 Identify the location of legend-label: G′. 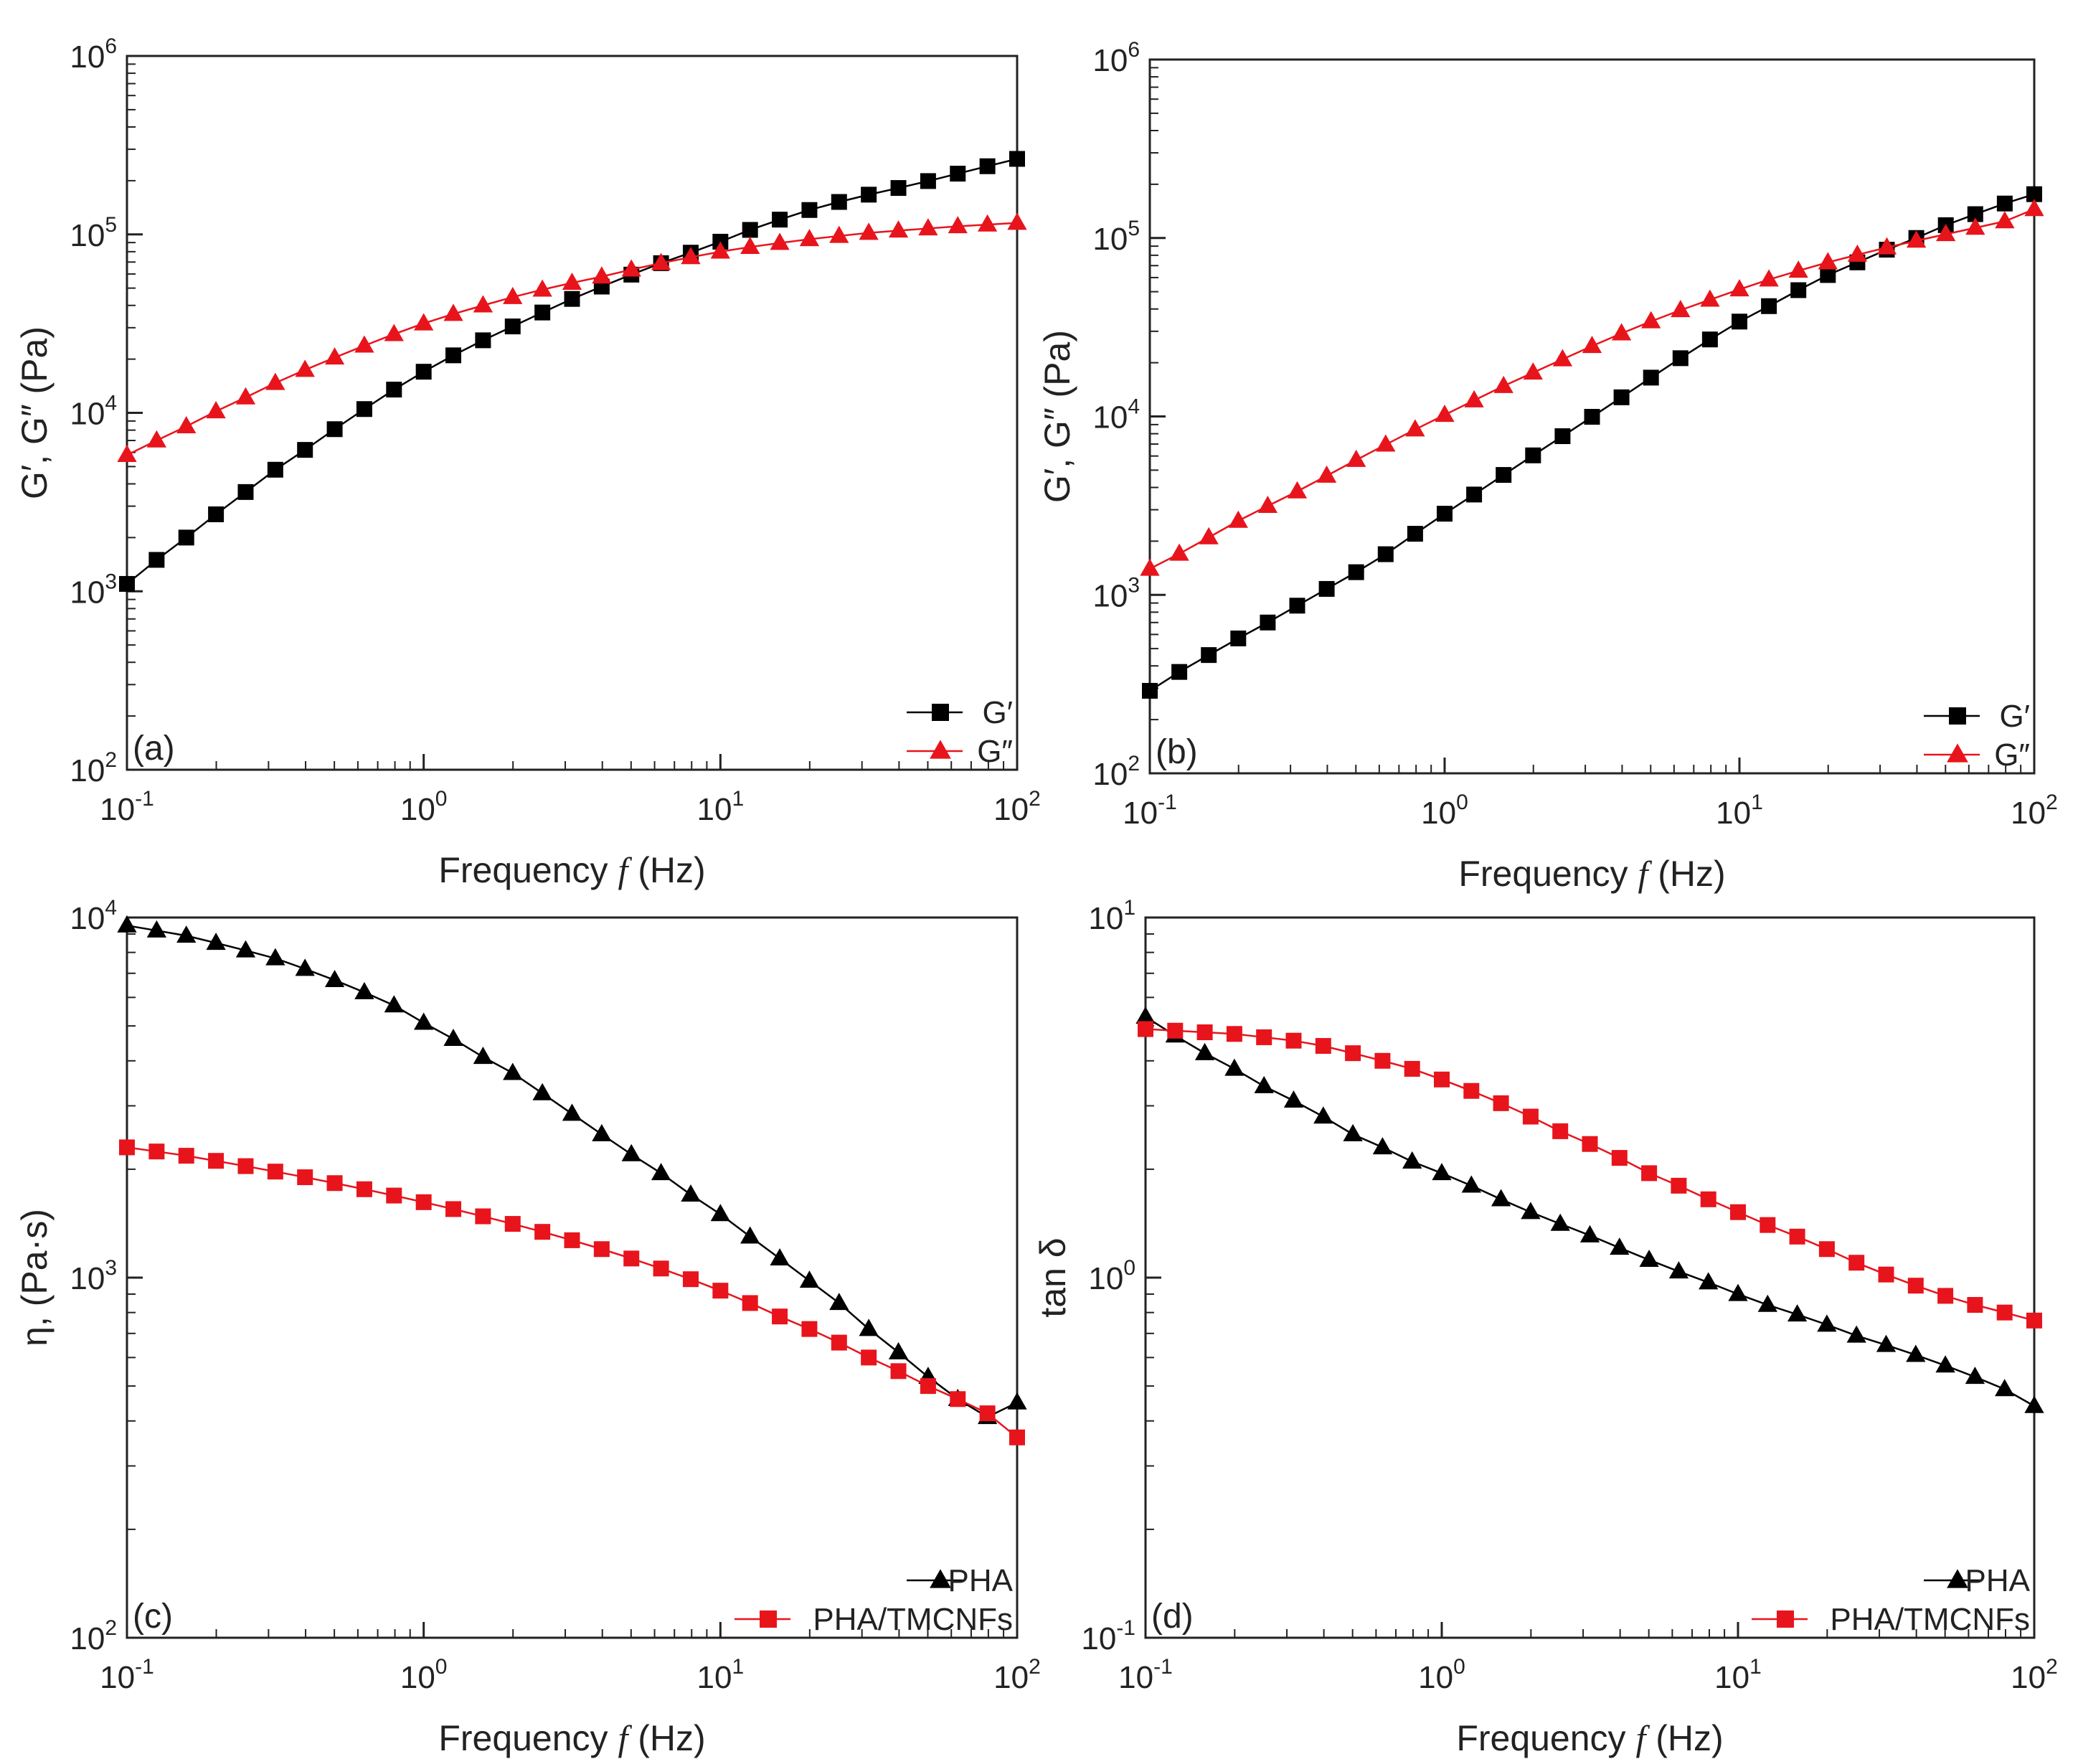
(998, 712).